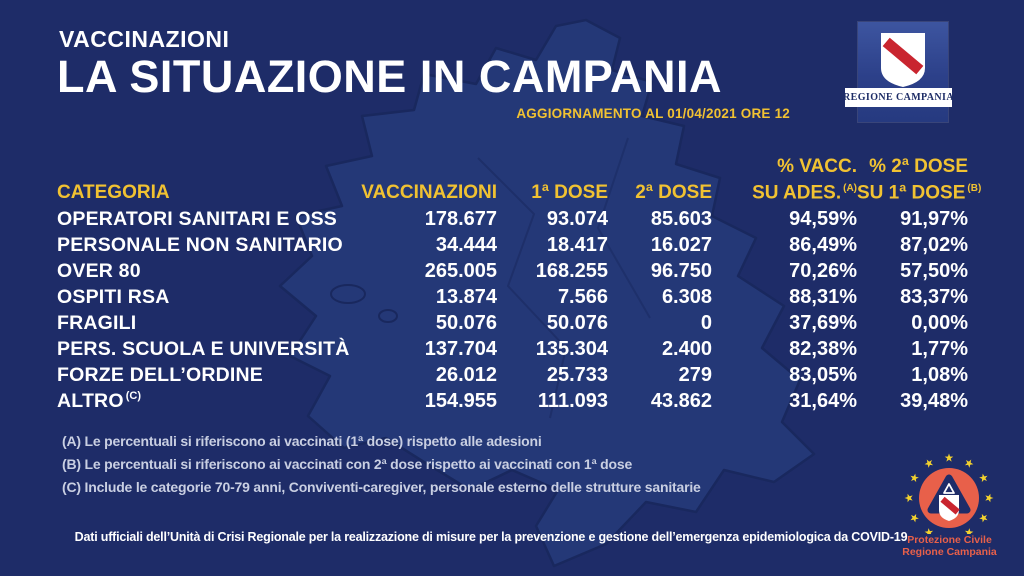 This screenshot has height=576, width=1024. I want to click on cell-dose1: 25.733, so click(577, 374).